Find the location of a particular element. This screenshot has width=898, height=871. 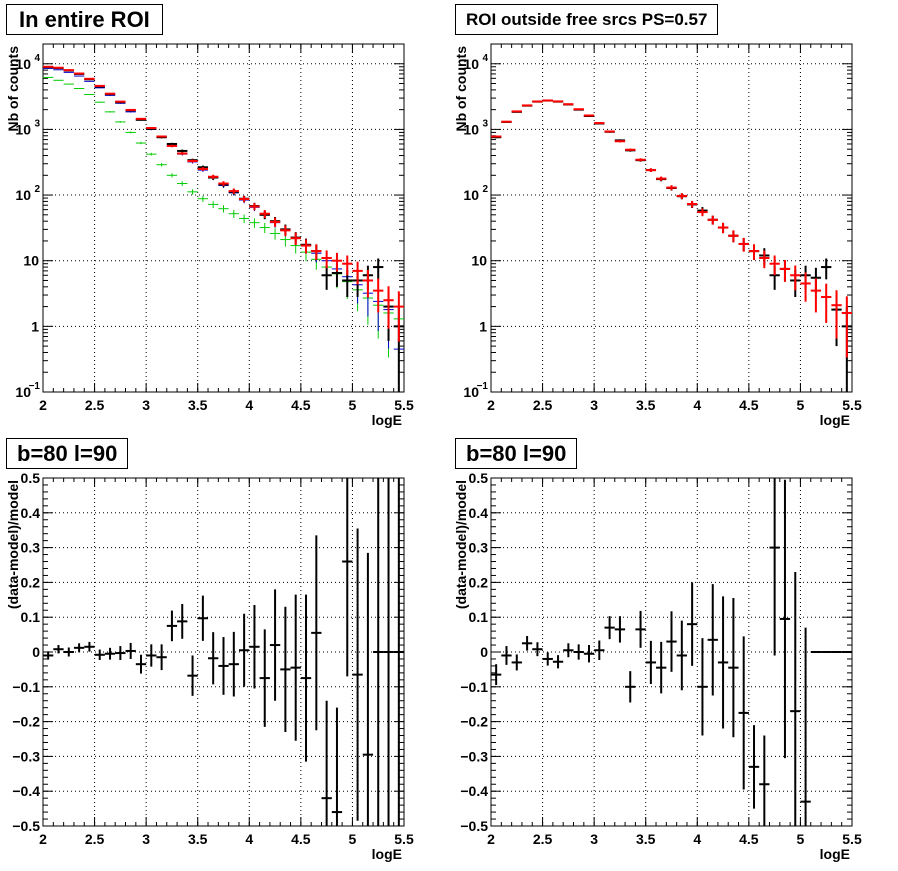

x-tick-label: 3 is located at coordinates (594, 405).